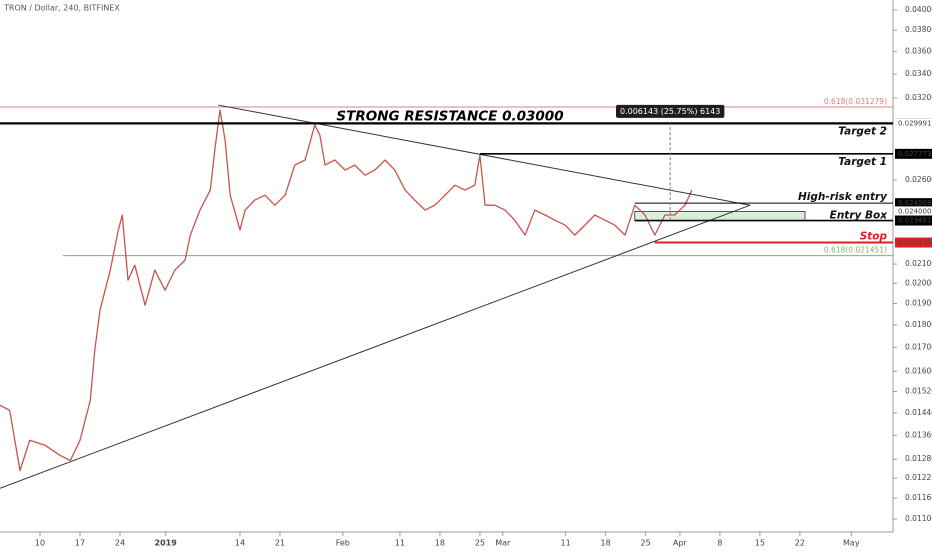 Image resolution: width=932 pixels, height=554 pixels. Describe the element at coordinates (166, 543) in the screenshot. I see `x-tick-label: 2019` at that location.